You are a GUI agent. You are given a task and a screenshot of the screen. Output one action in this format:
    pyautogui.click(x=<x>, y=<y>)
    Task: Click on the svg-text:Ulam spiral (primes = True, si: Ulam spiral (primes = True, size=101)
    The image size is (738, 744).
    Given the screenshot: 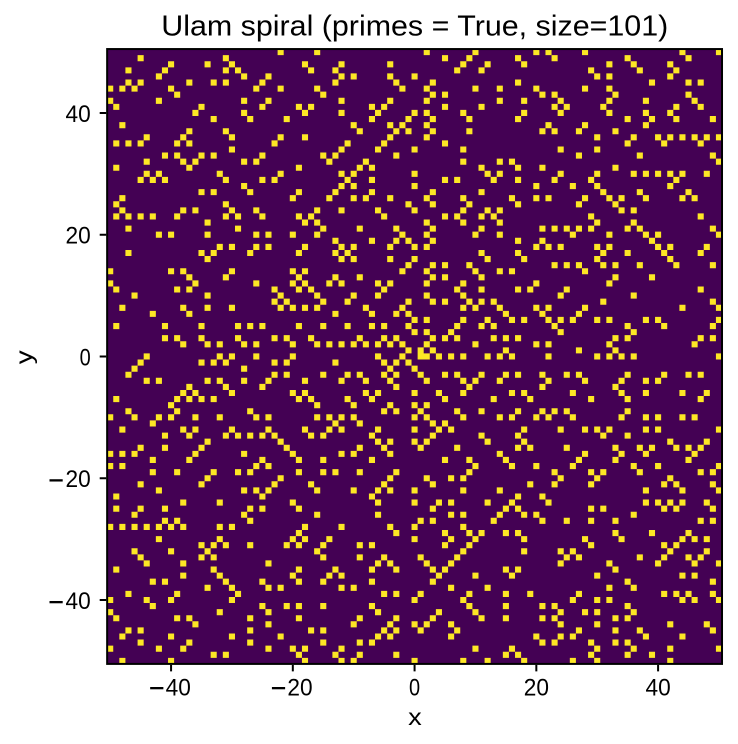 What is the action you would take?
    pyautogui.click(x=414, y=27)
    